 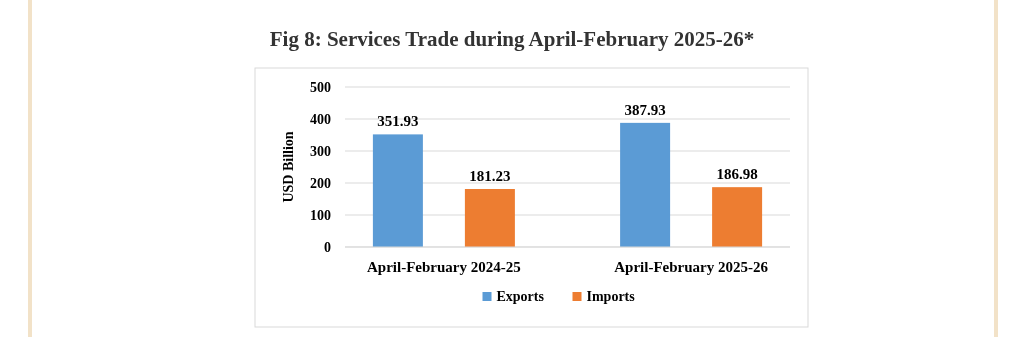 What do you see at coordinates (520, 296) in the screenshot?
I see `legend-label: Exports` at bounding box center [520, 296].